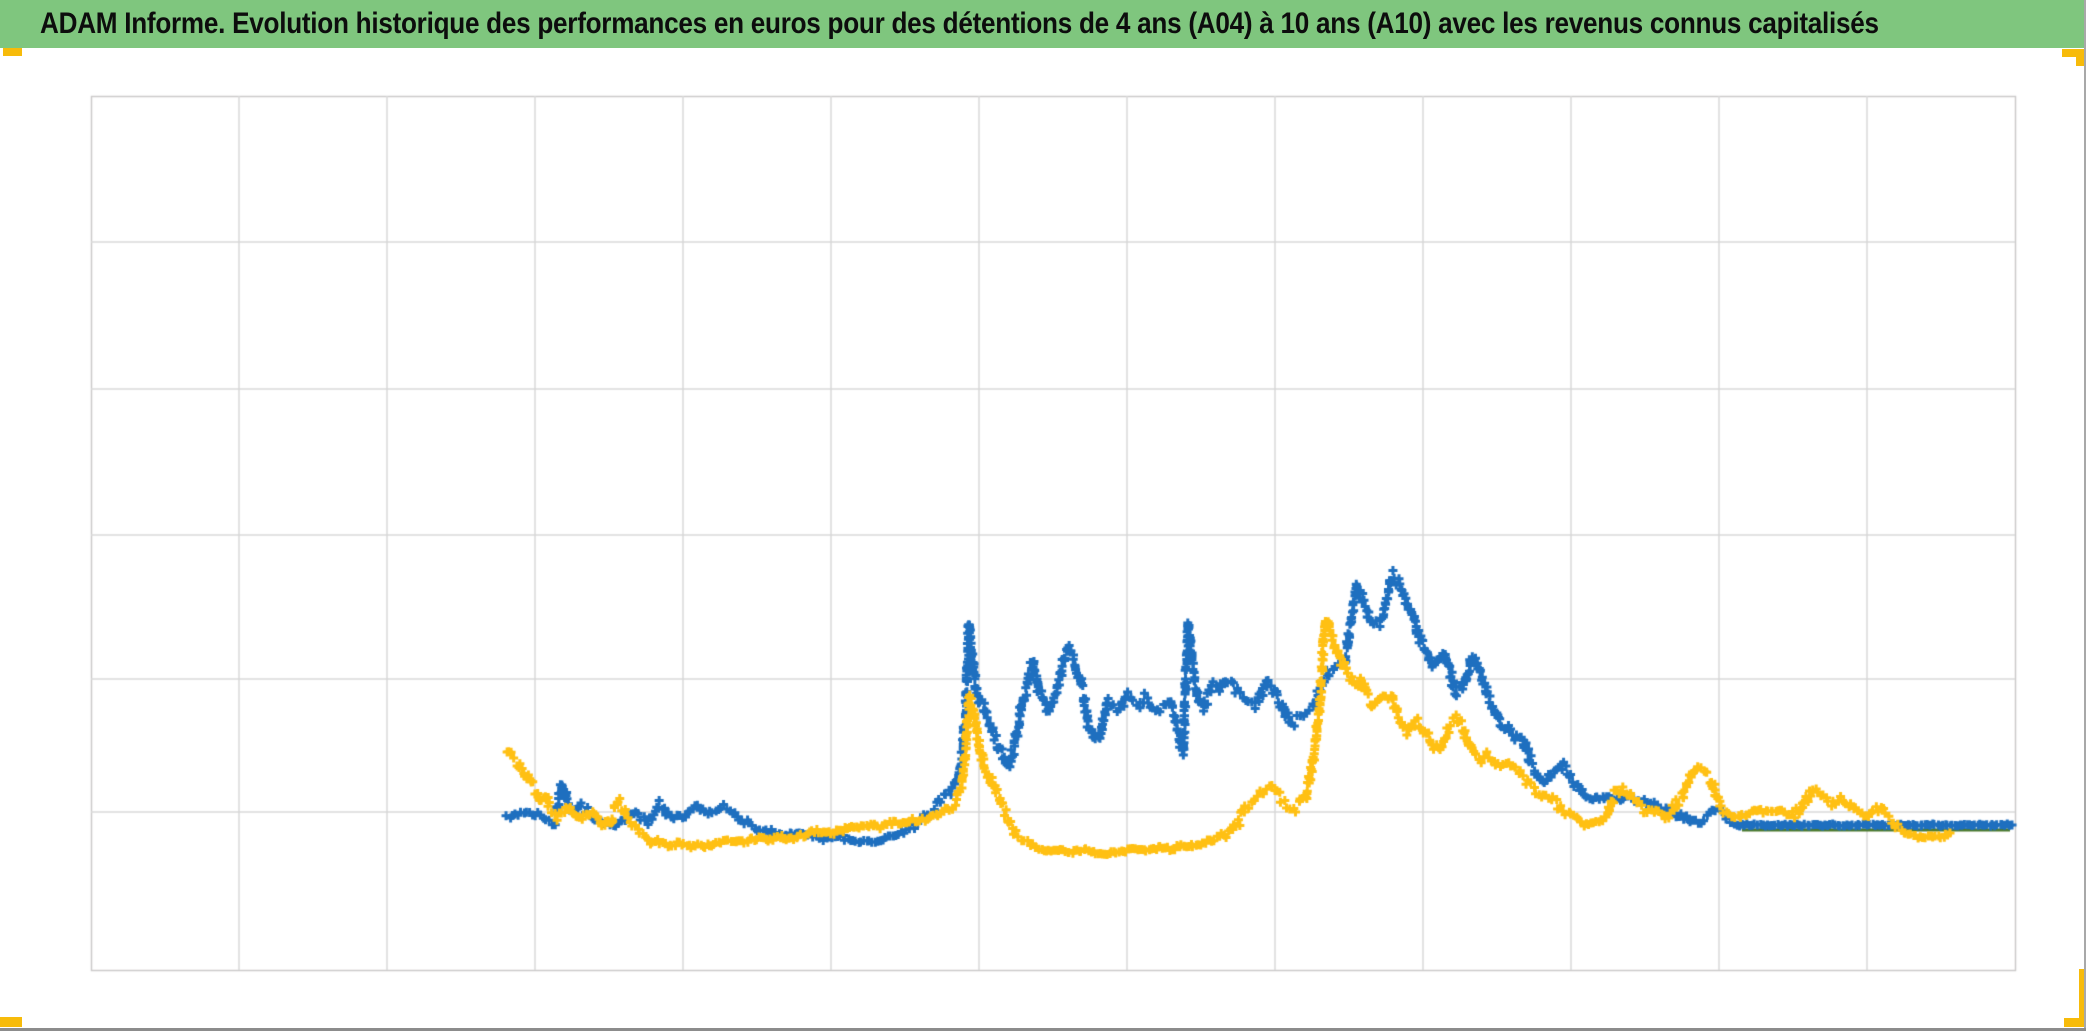 Image resolution: width=2086 pixels, height=1031 pixels. I want to click on corner-mark-bottom-right-vertical, so click(2082, 998).